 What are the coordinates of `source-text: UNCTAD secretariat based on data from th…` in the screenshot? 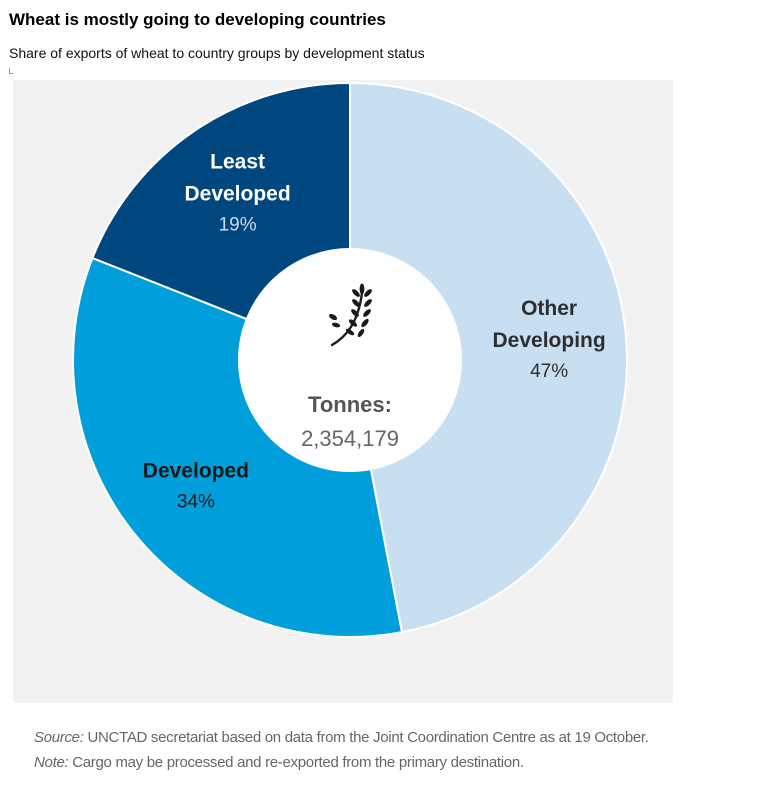 It's located at (366, 737).